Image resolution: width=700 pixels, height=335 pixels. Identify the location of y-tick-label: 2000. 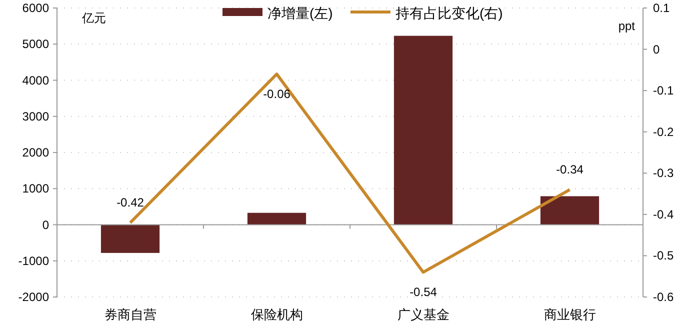
(36, 153).